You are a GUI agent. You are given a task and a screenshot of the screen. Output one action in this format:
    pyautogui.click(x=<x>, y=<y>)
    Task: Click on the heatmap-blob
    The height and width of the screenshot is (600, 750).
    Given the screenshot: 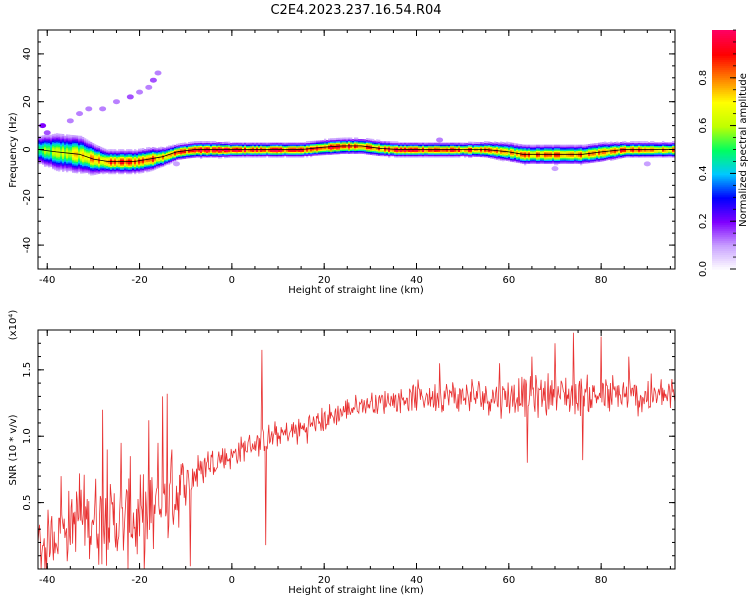 What is the action you would take?
    pyautogui.click(x=176, y=164)
    